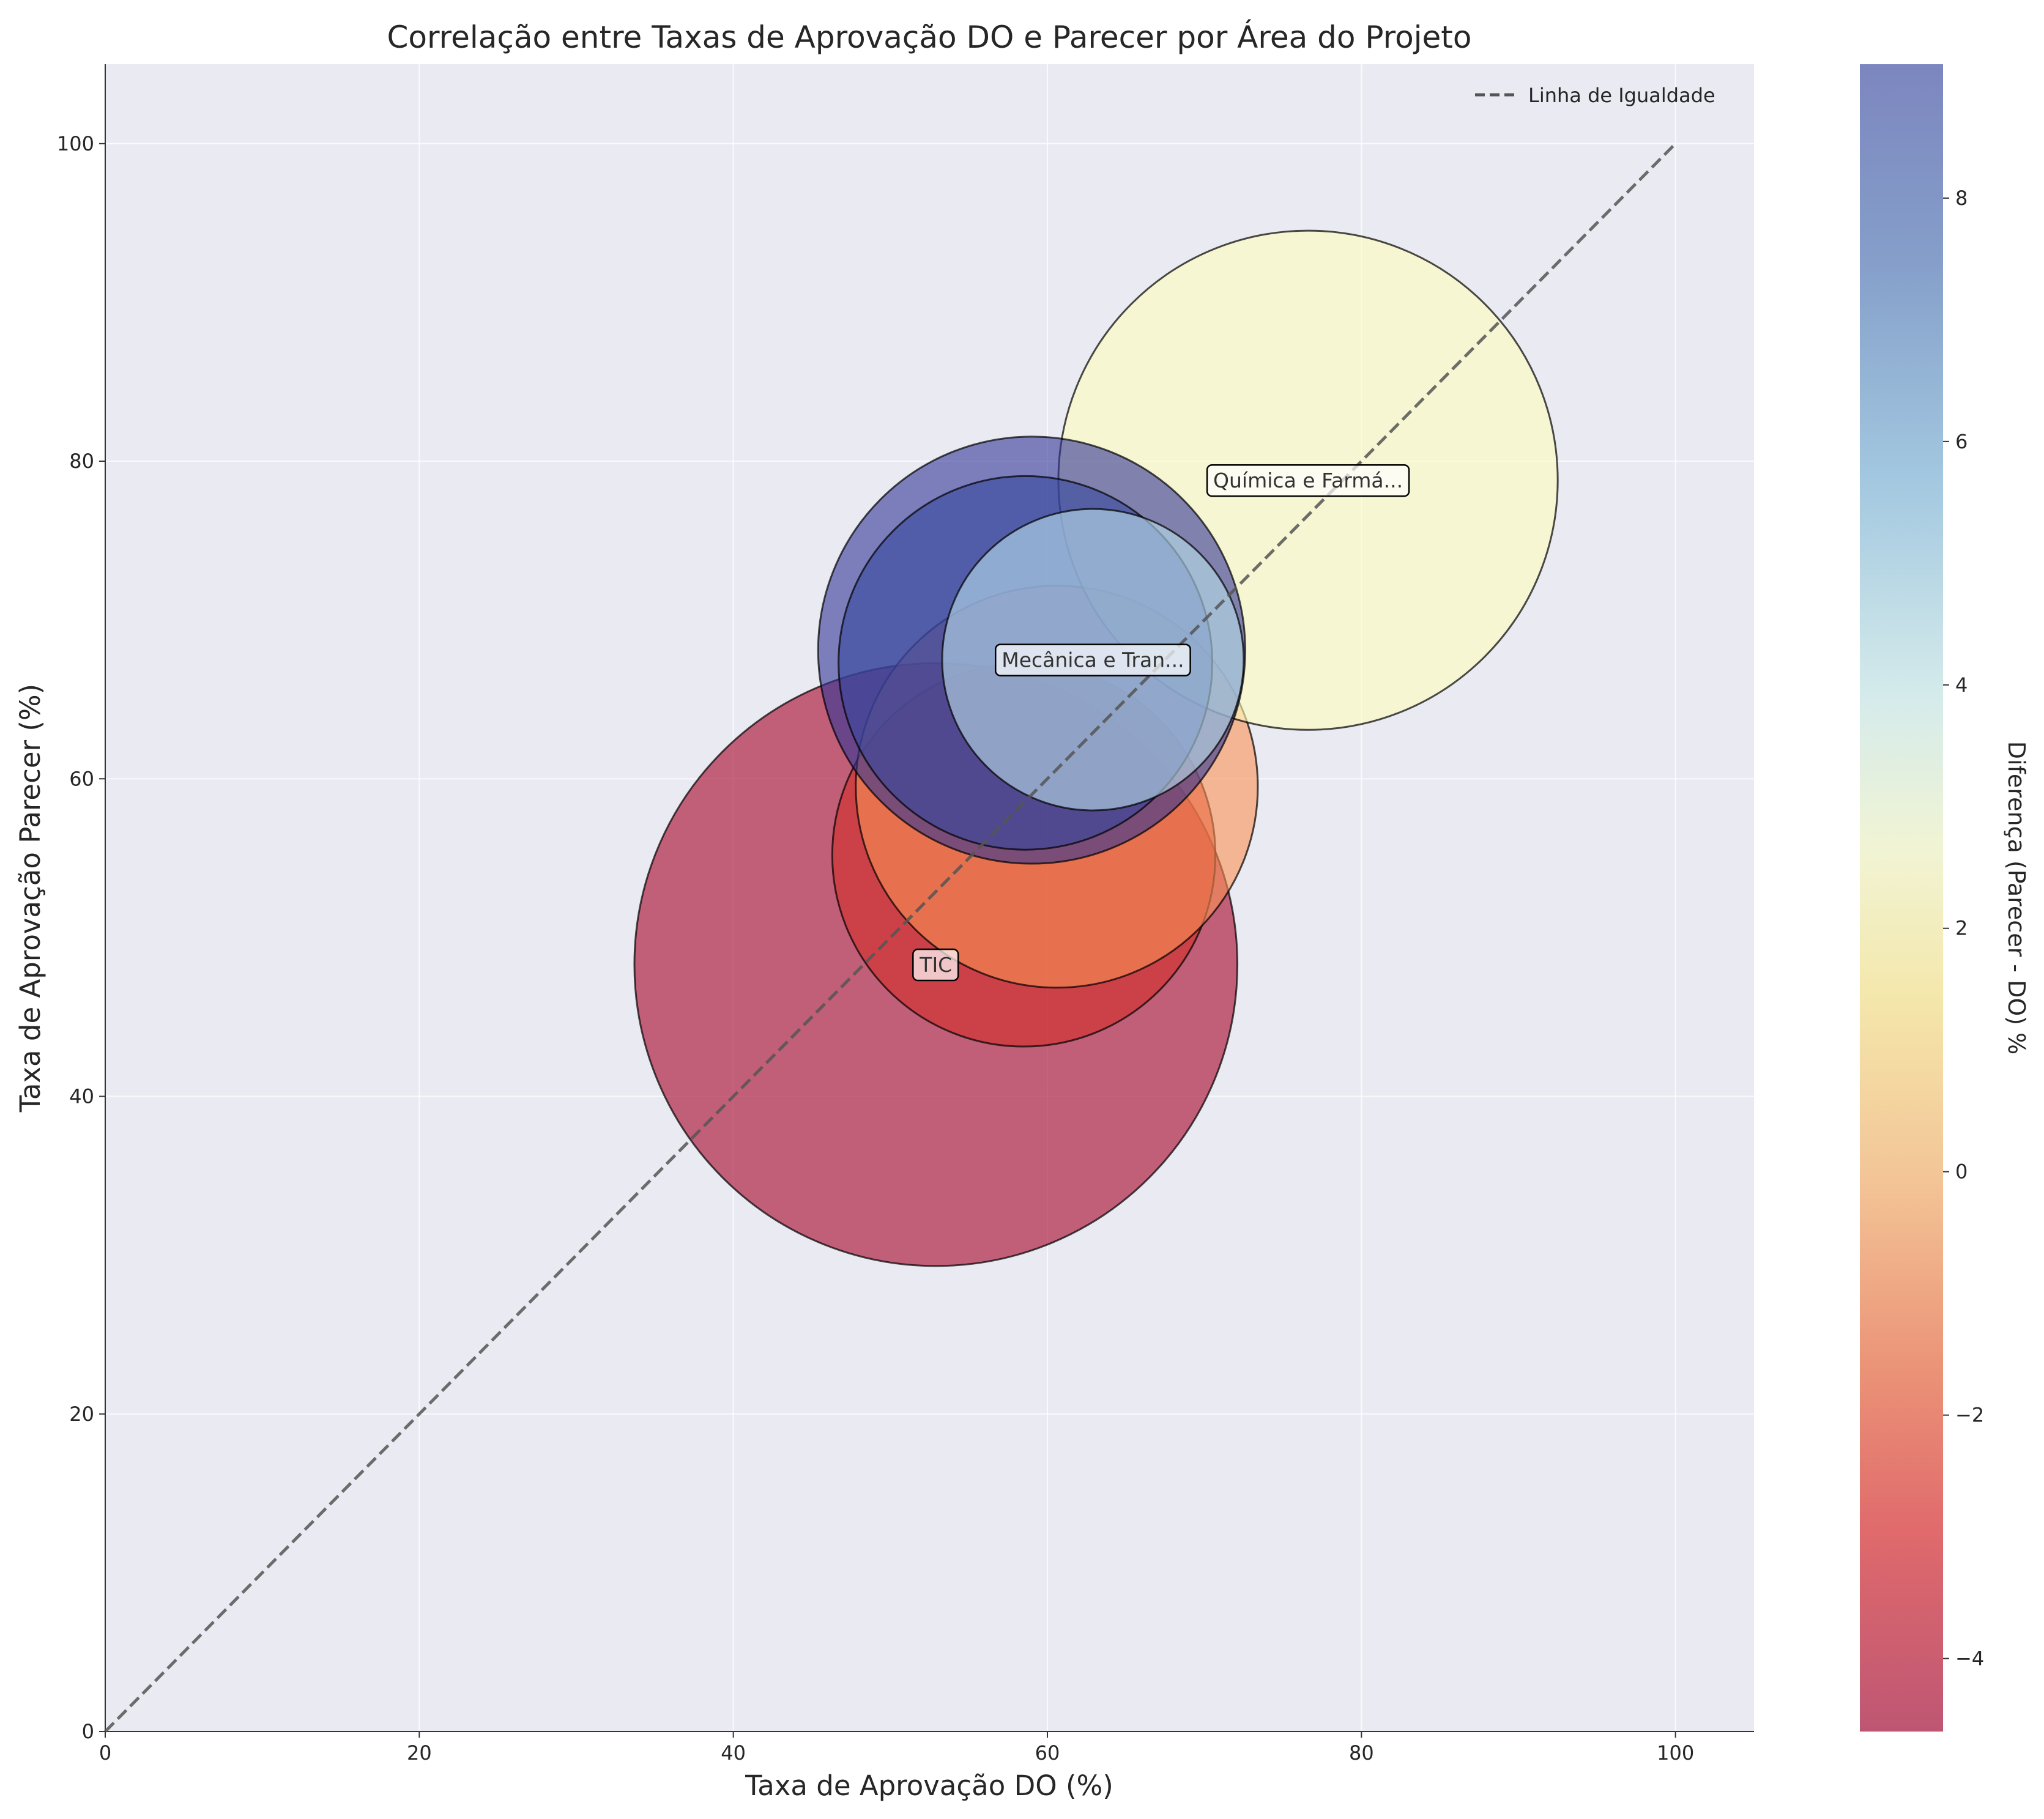 Image resolution: width=2044 pixels, height=1819 pixels. I want to click on x-tick-label: 40, so click(734, 1753).